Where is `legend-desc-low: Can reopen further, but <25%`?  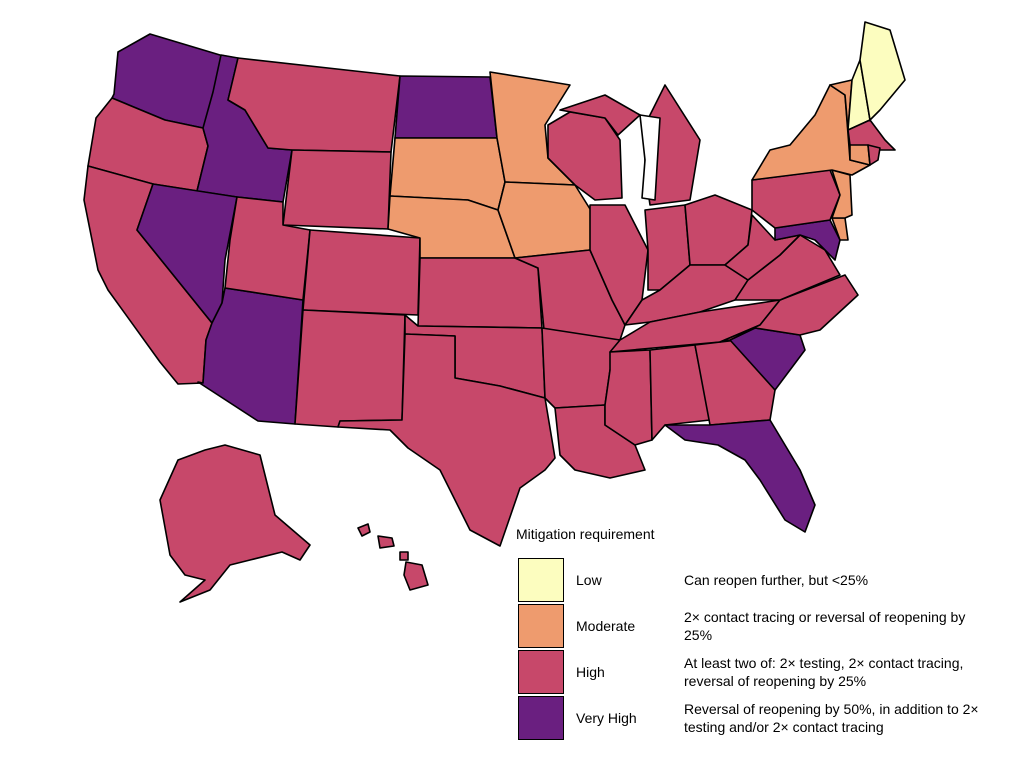 legend-desc-low: Can reopen further, but <25% is located at coordinates (776, 580).